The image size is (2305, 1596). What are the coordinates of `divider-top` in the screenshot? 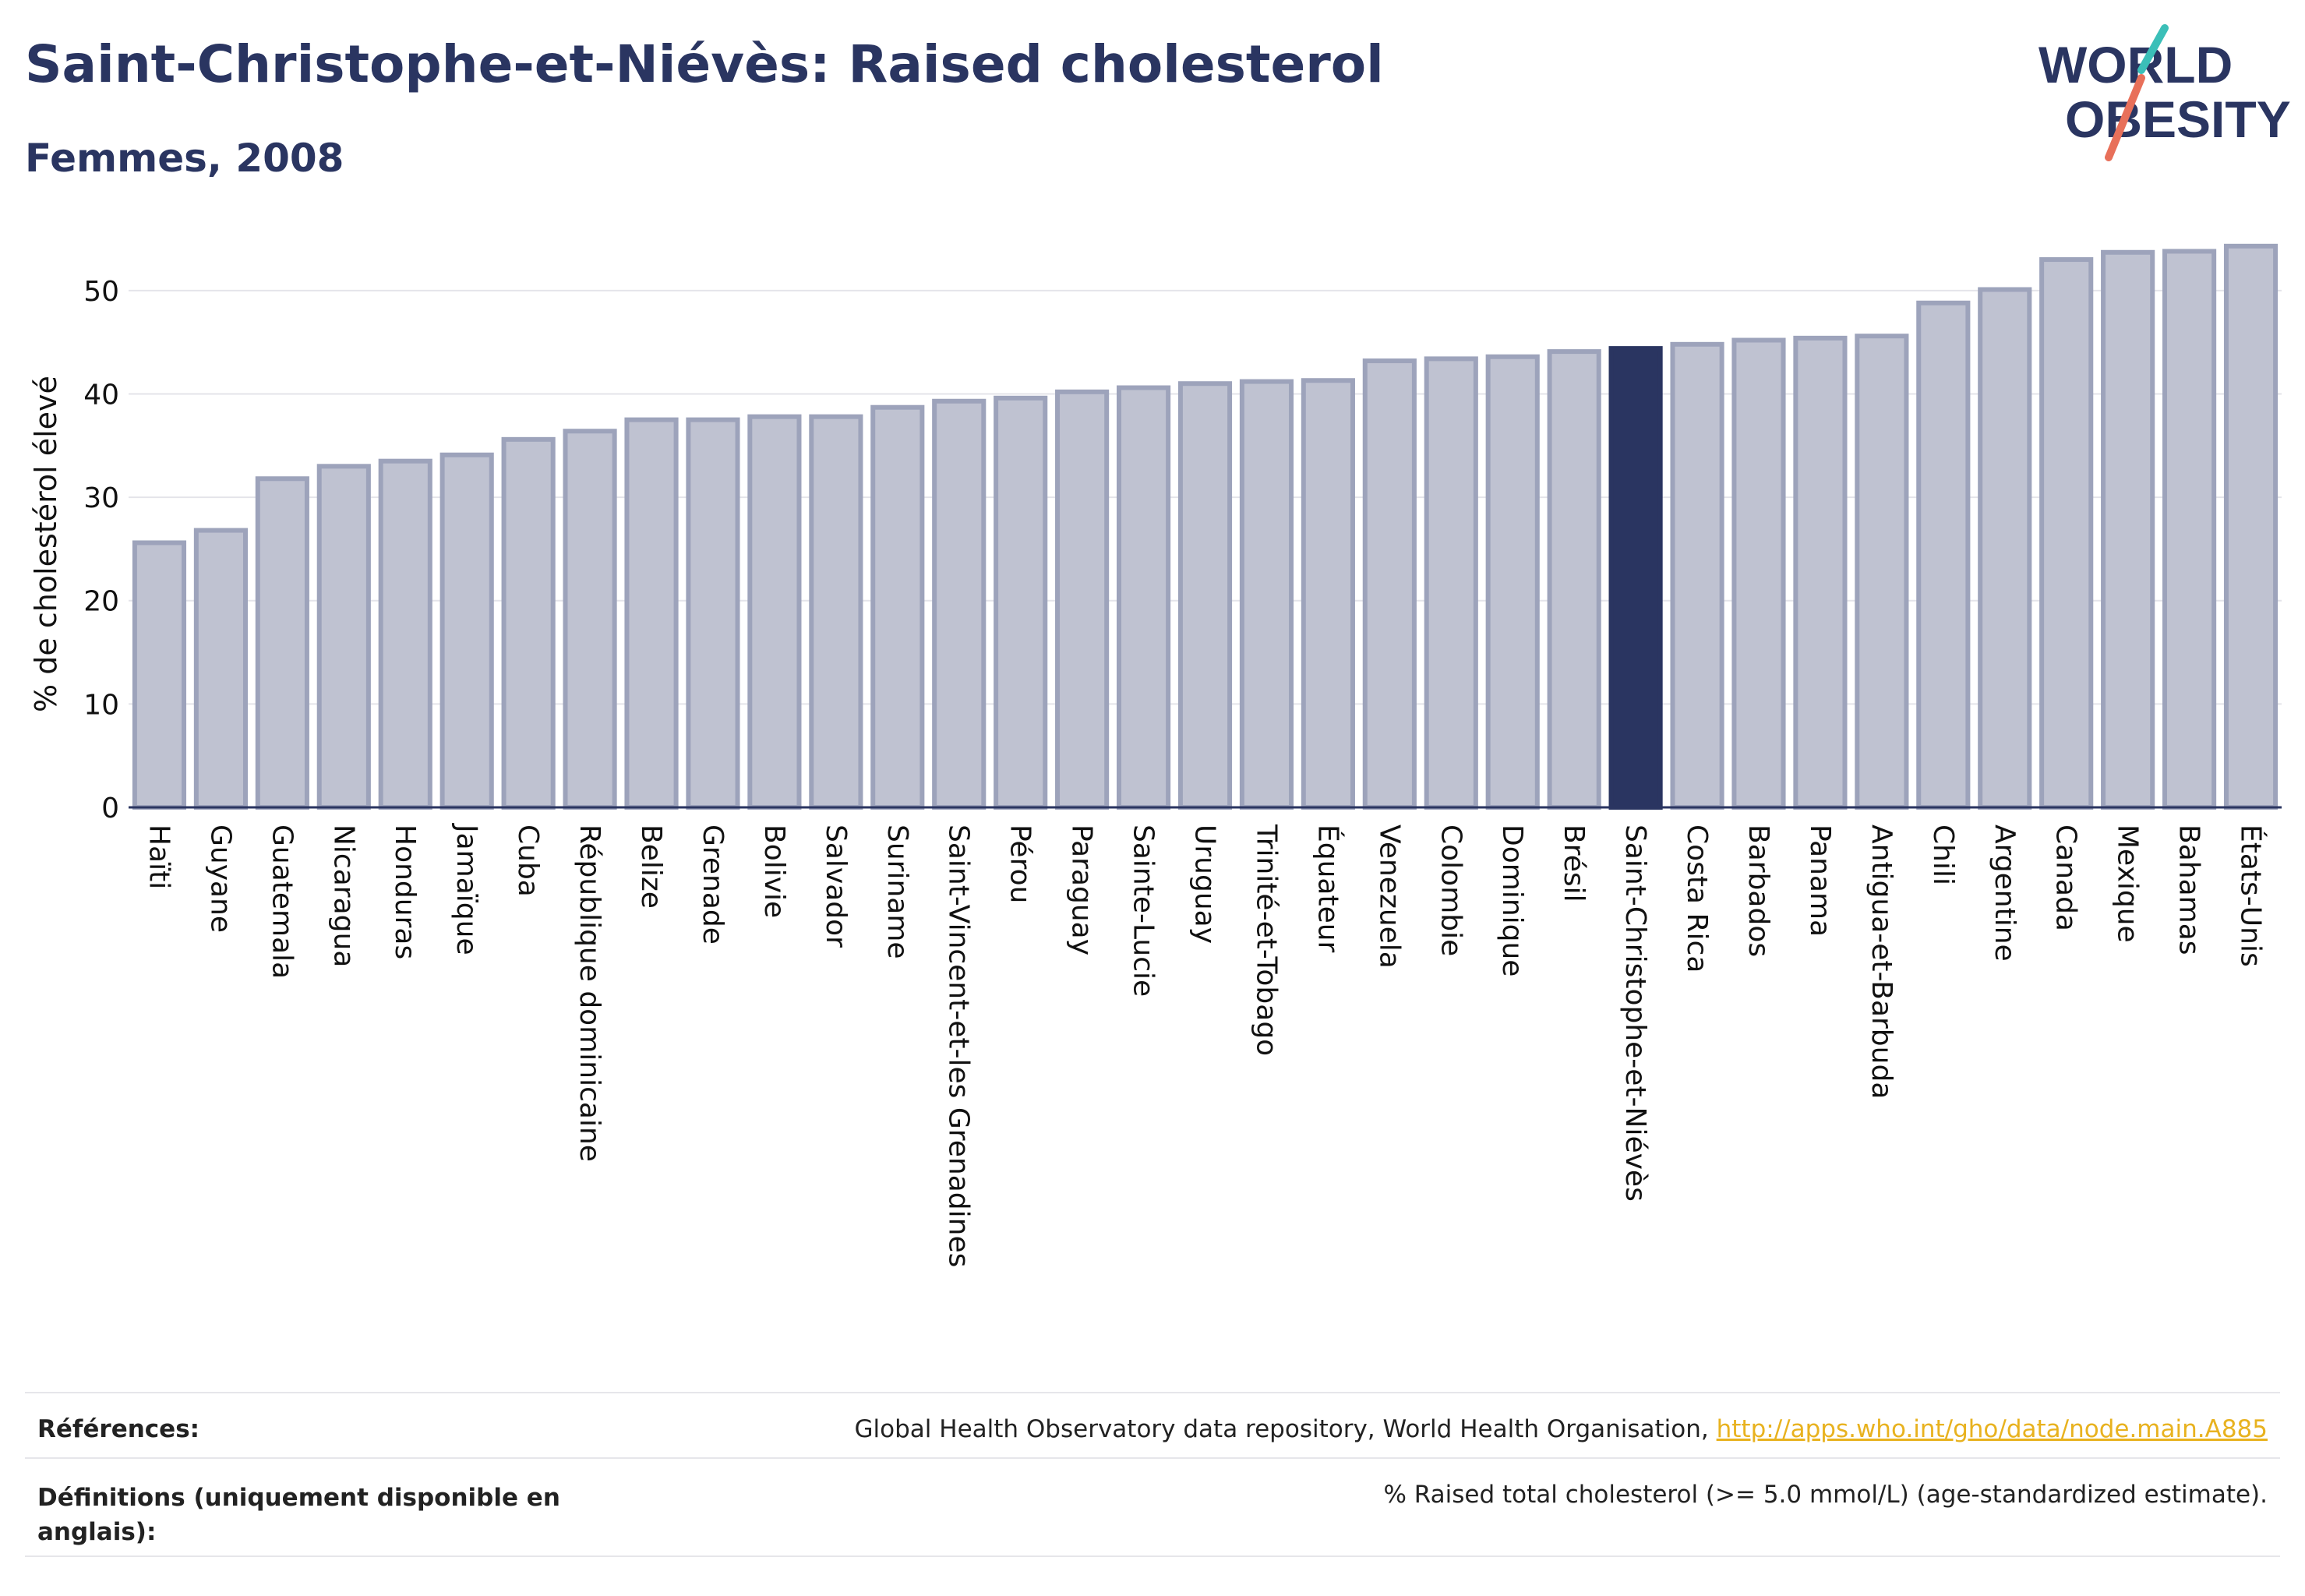 It's located at (1152, 1392).